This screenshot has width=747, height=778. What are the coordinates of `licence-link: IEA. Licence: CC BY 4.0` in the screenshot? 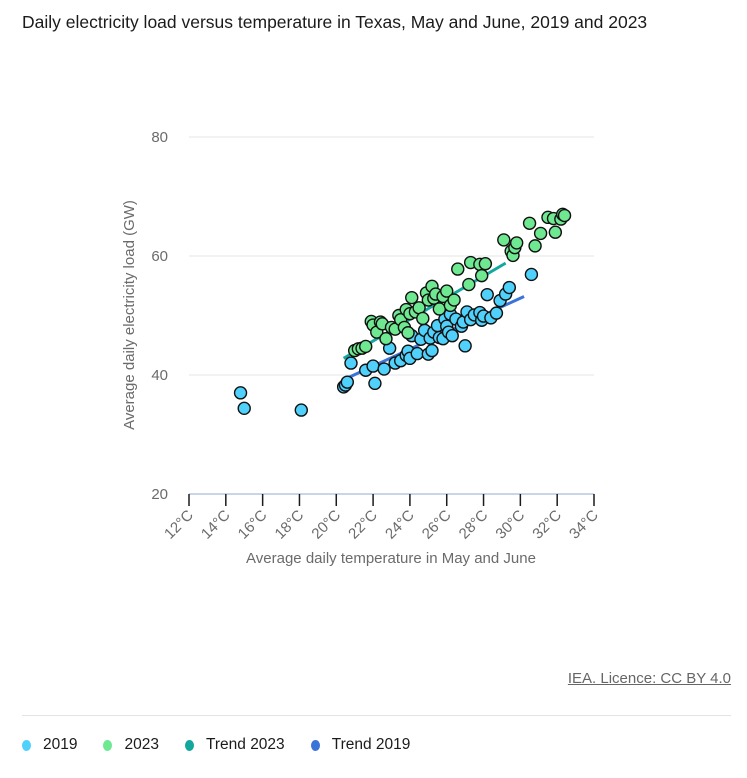 It's located at (649, 678).